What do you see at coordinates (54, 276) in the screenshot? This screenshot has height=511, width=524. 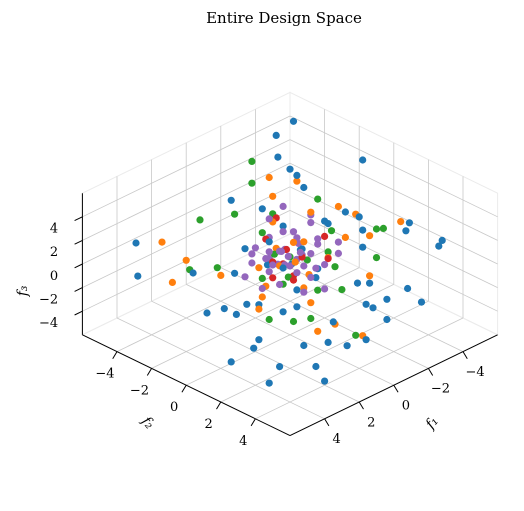 I see `z-tick-label: 0` at bounding box center [54, 276].